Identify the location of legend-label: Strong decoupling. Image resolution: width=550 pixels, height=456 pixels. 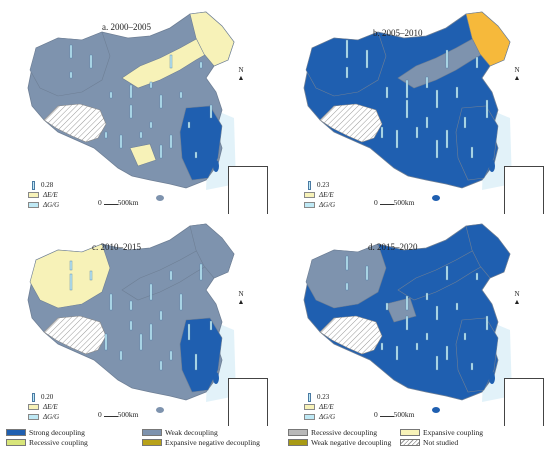
(57, 432).